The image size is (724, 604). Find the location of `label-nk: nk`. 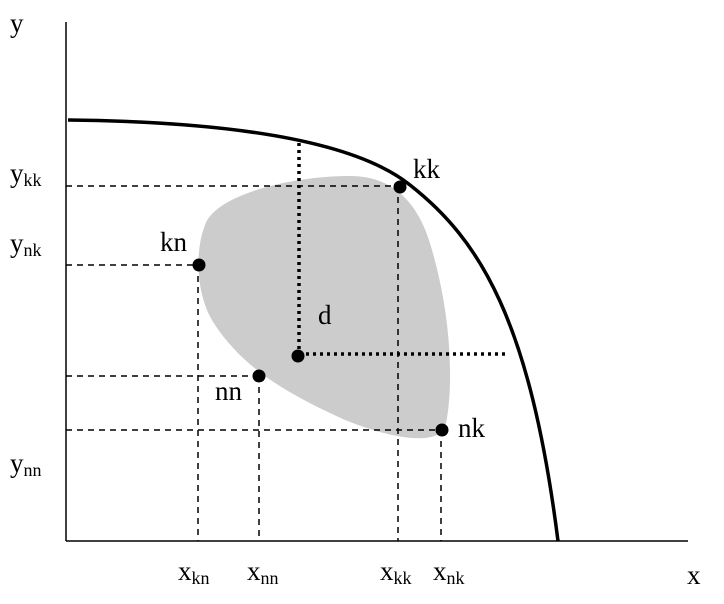

label-nk: nk is located at coordinates (472, 428).